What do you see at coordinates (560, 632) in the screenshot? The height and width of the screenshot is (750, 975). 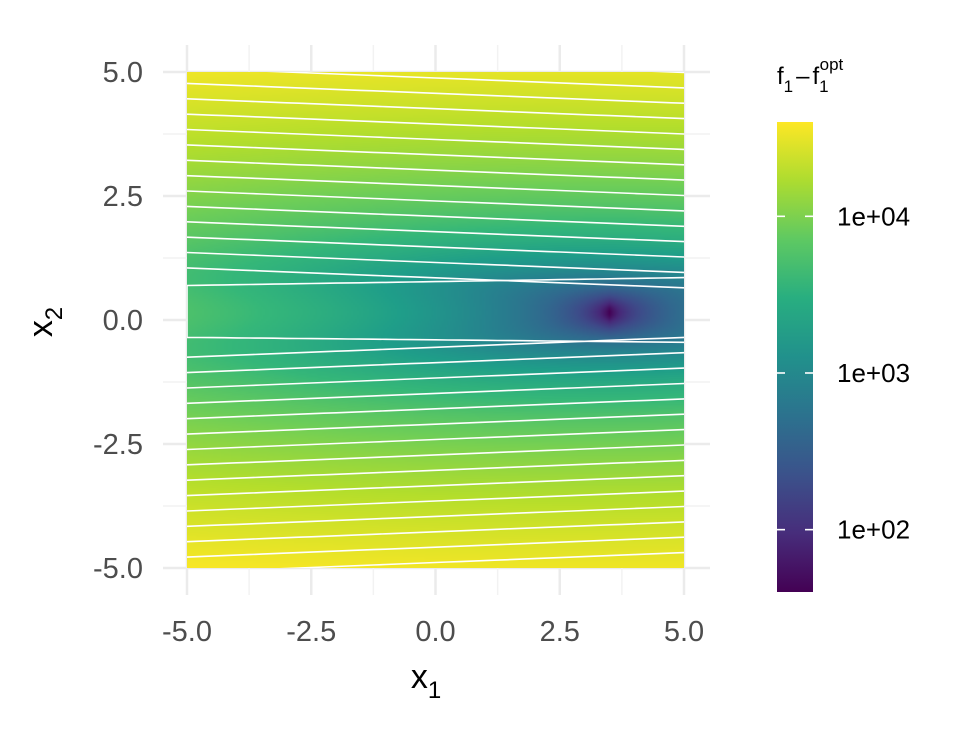 I see `x-tick-label: 2.5` at bounding box center [560, 632].